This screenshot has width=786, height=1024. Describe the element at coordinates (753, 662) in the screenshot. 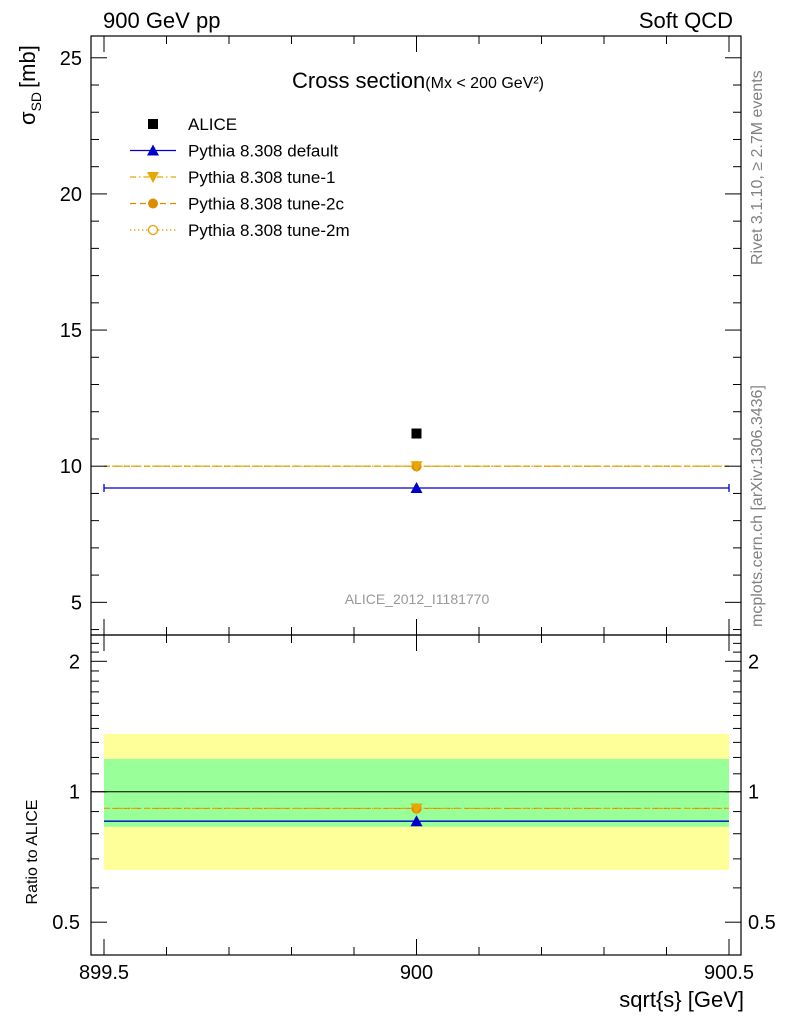

I see `ratio-y-tick-label-right: 2` at that location.